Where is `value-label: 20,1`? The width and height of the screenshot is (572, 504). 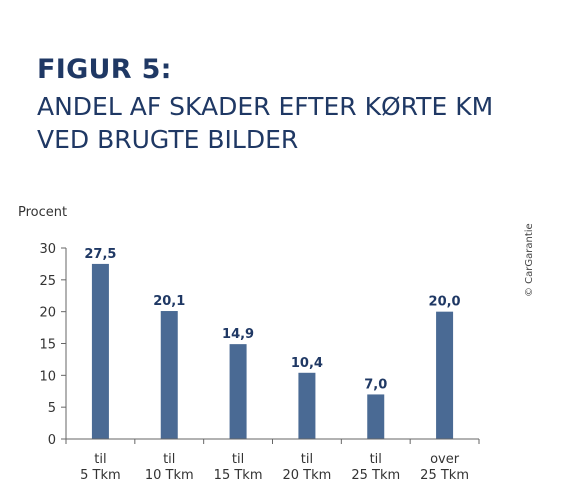 value-label: 20,1 is located at coordinates (169, 301).